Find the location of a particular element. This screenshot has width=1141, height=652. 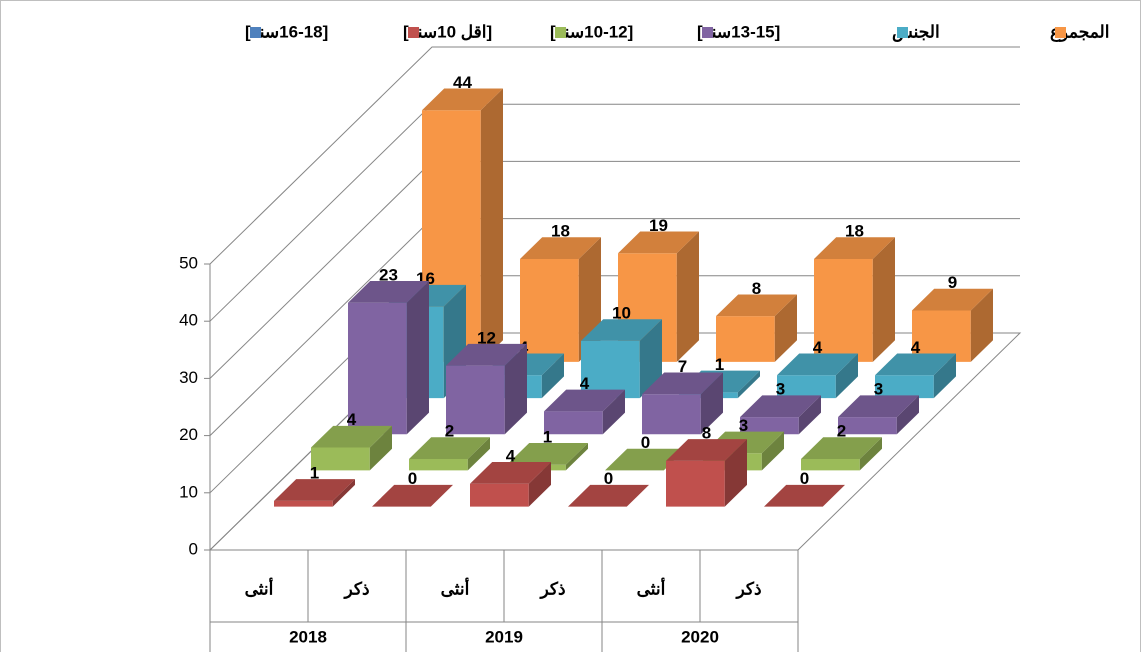

data-label: 1 is located at coordinates (547, 436).